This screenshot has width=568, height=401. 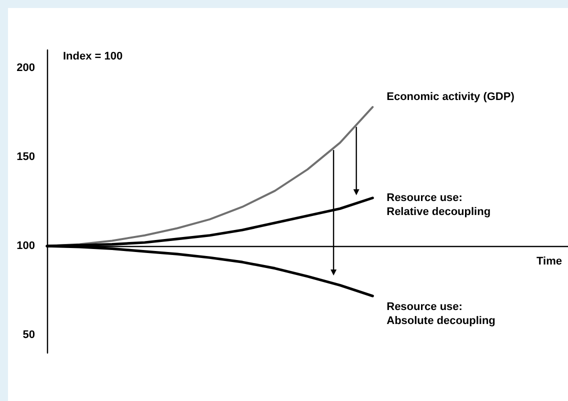 I want to click on series-label: Resource use: Relative decoupling, so click(x=438, y=205).